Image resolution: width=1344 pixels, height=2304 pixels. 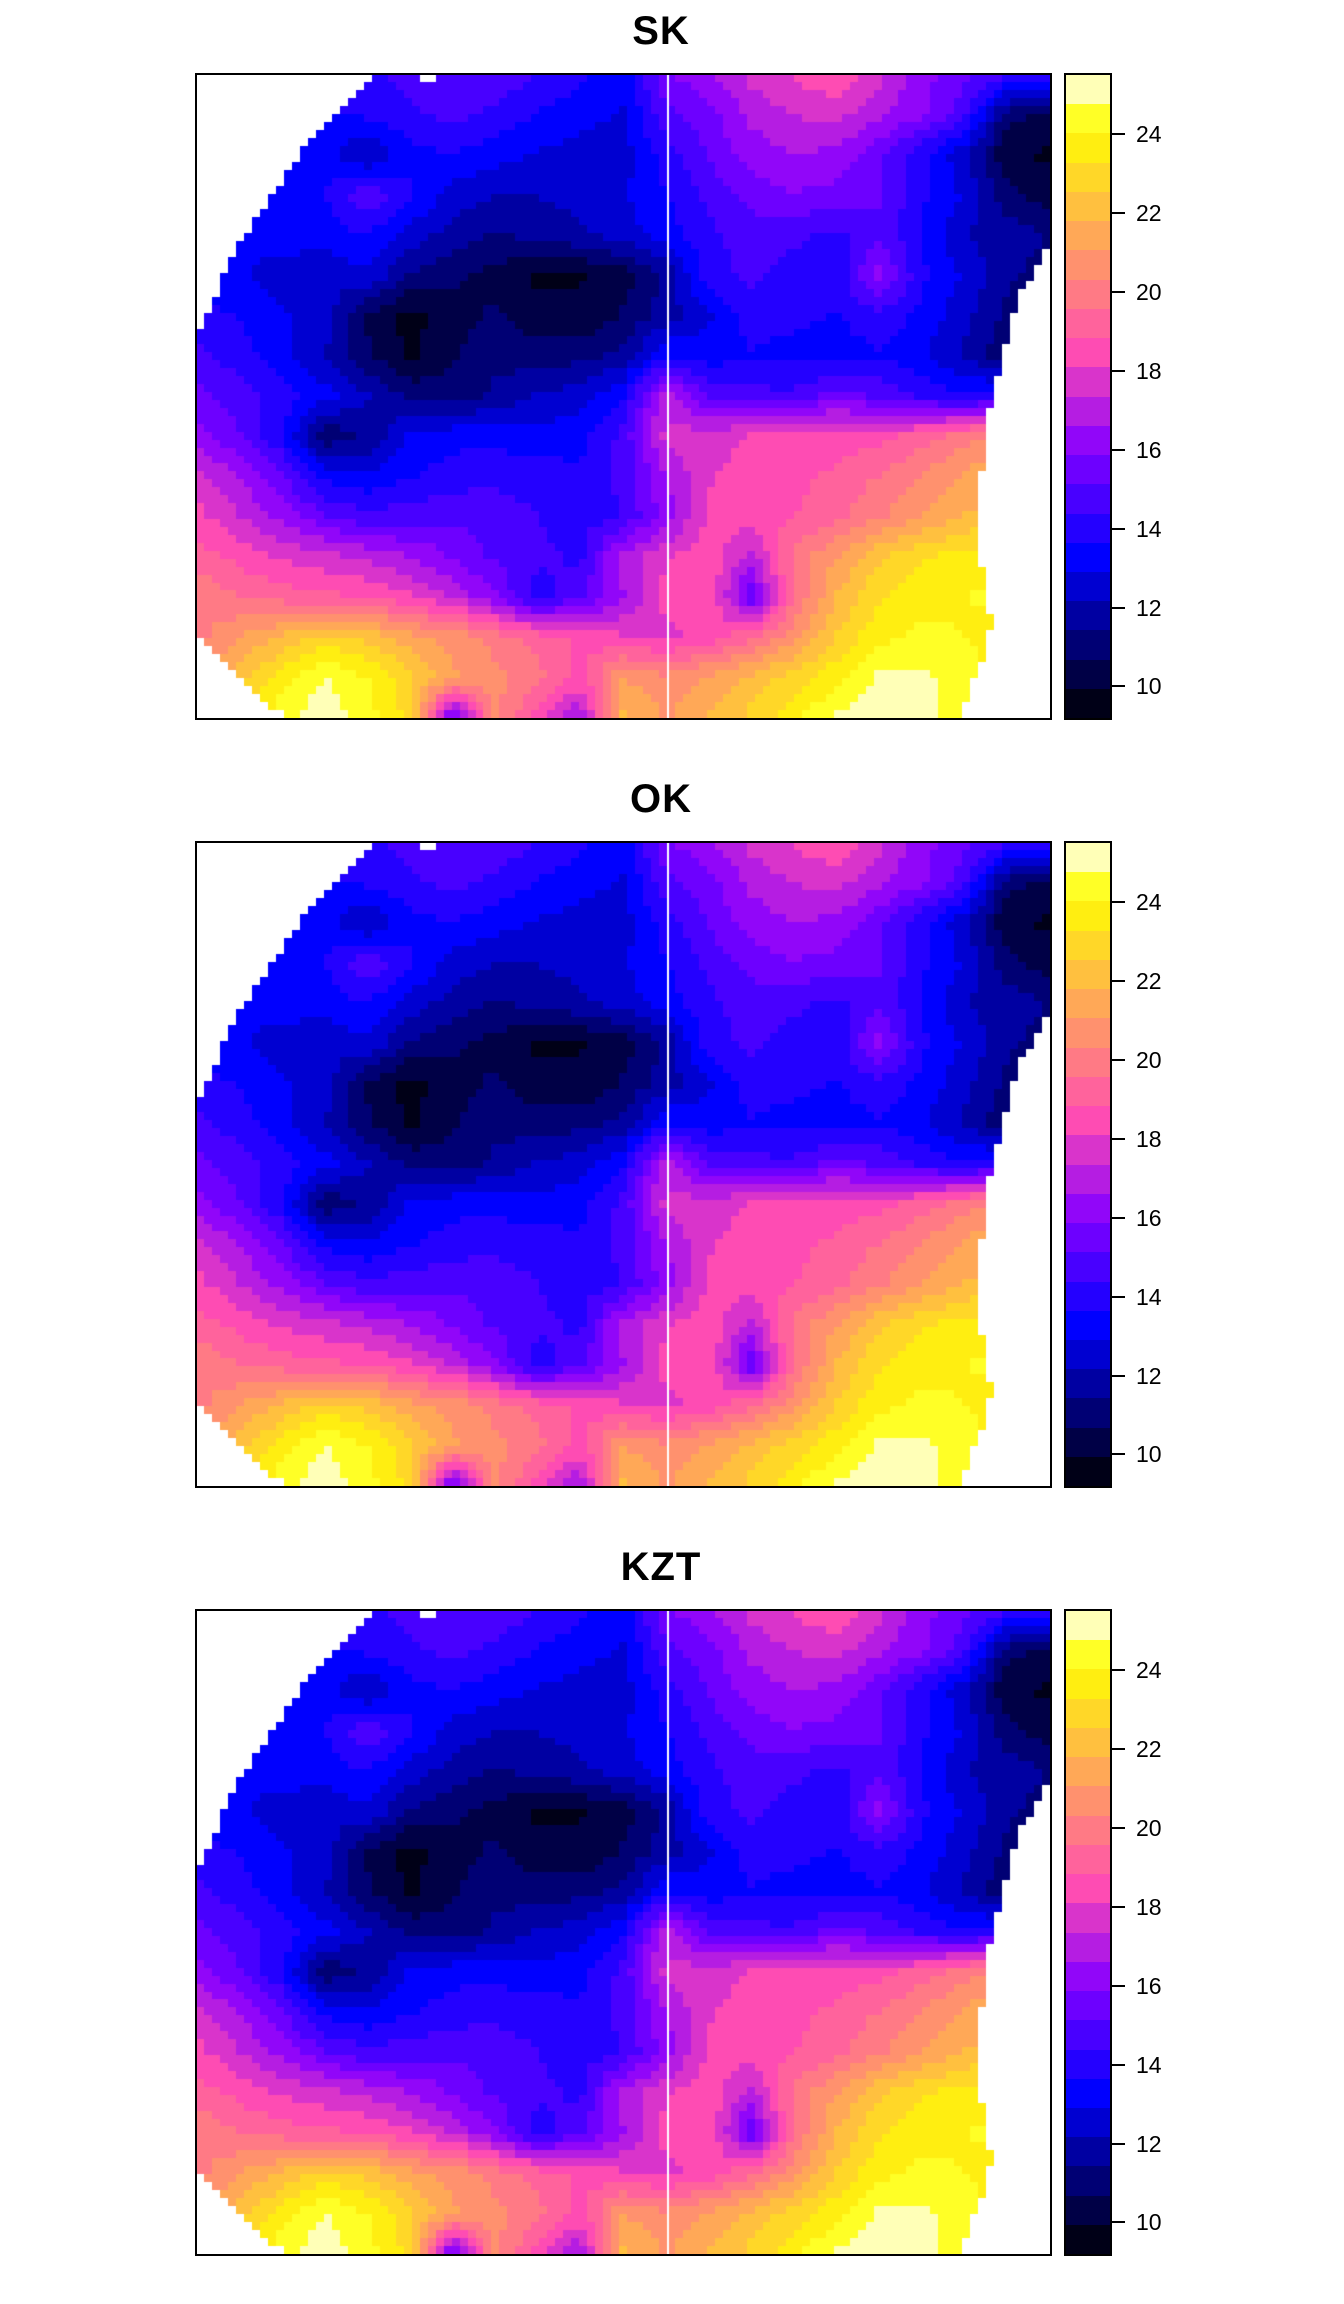 I want to click on panel-title: KZT, so click(x=661, y=1567).